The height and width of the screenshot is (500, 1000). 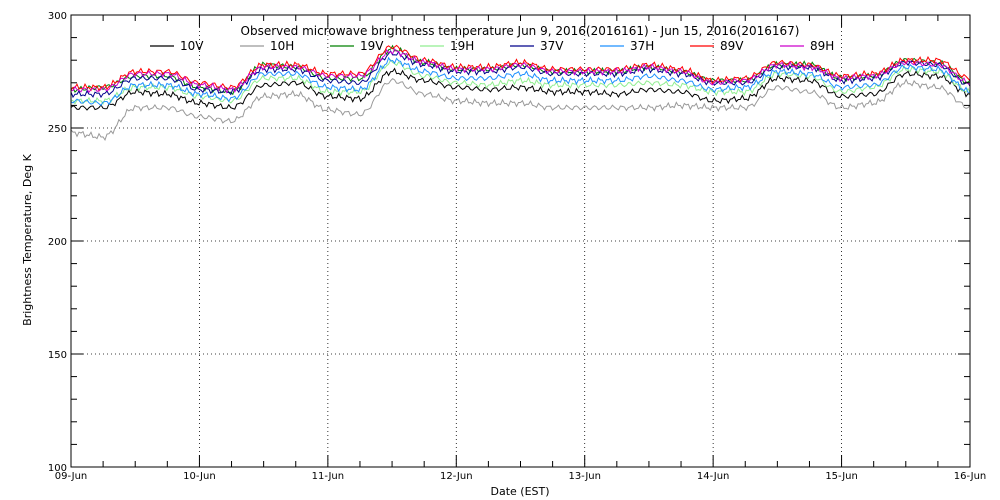 I want to click on x-tick-label: 15-Jun, so click(x=841, y=476).